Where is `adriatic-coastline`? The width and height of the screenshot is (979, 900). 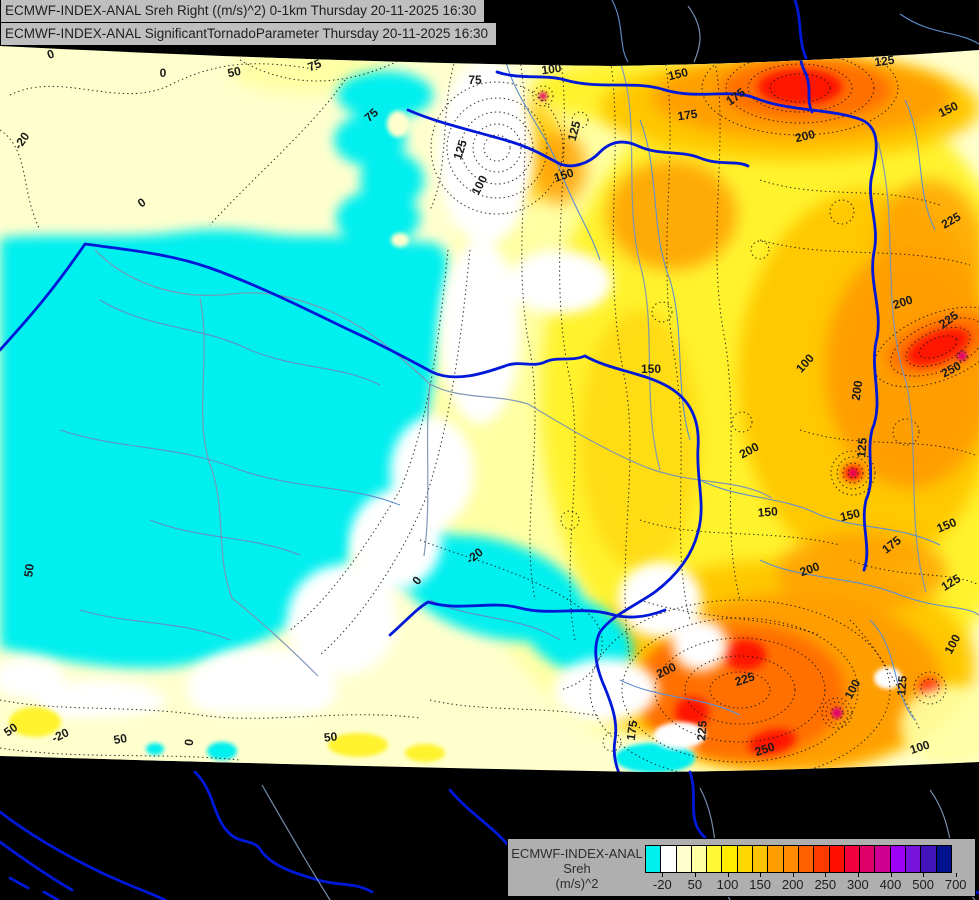
adriatic-coastline is located at coordinates (83, 855).